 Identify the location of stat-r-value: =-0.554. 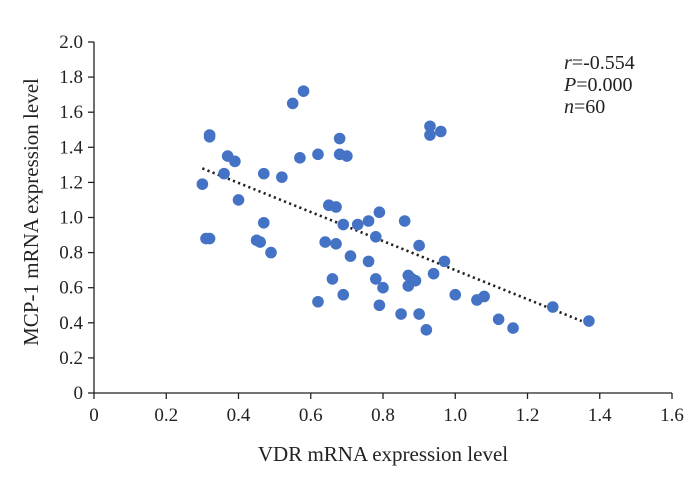
(603, 63).